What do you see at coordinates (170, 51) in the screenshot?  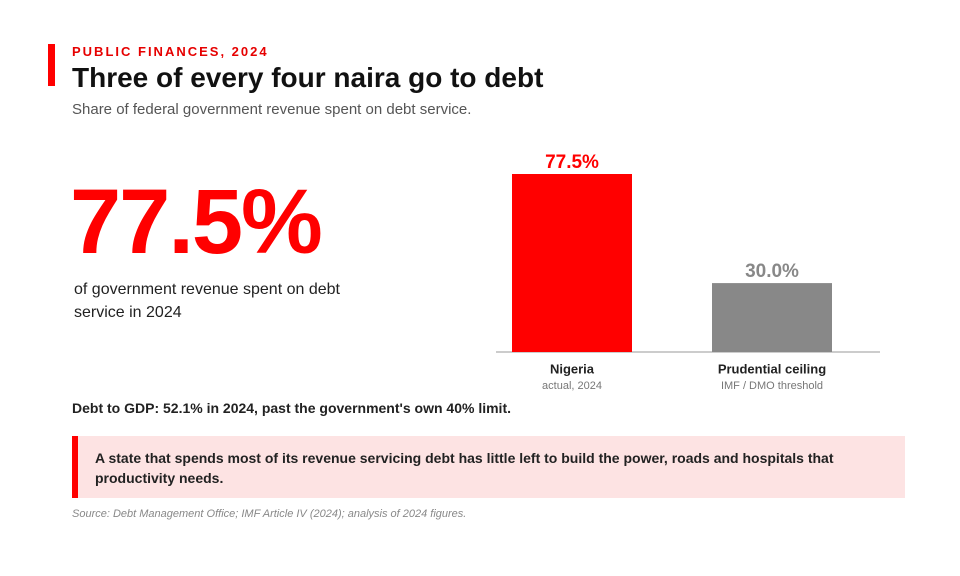 I see `kicker: PUBLIC FINANCES, 2024` at bounding box center [170, 51].